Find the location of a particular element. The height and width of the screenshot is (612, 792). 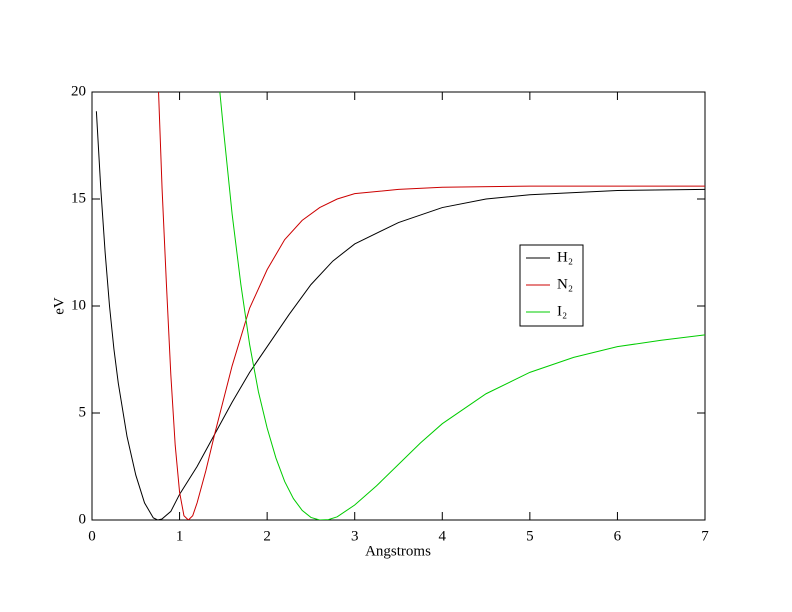

x-tick-label: 0 is located at coordinates (92, 536).